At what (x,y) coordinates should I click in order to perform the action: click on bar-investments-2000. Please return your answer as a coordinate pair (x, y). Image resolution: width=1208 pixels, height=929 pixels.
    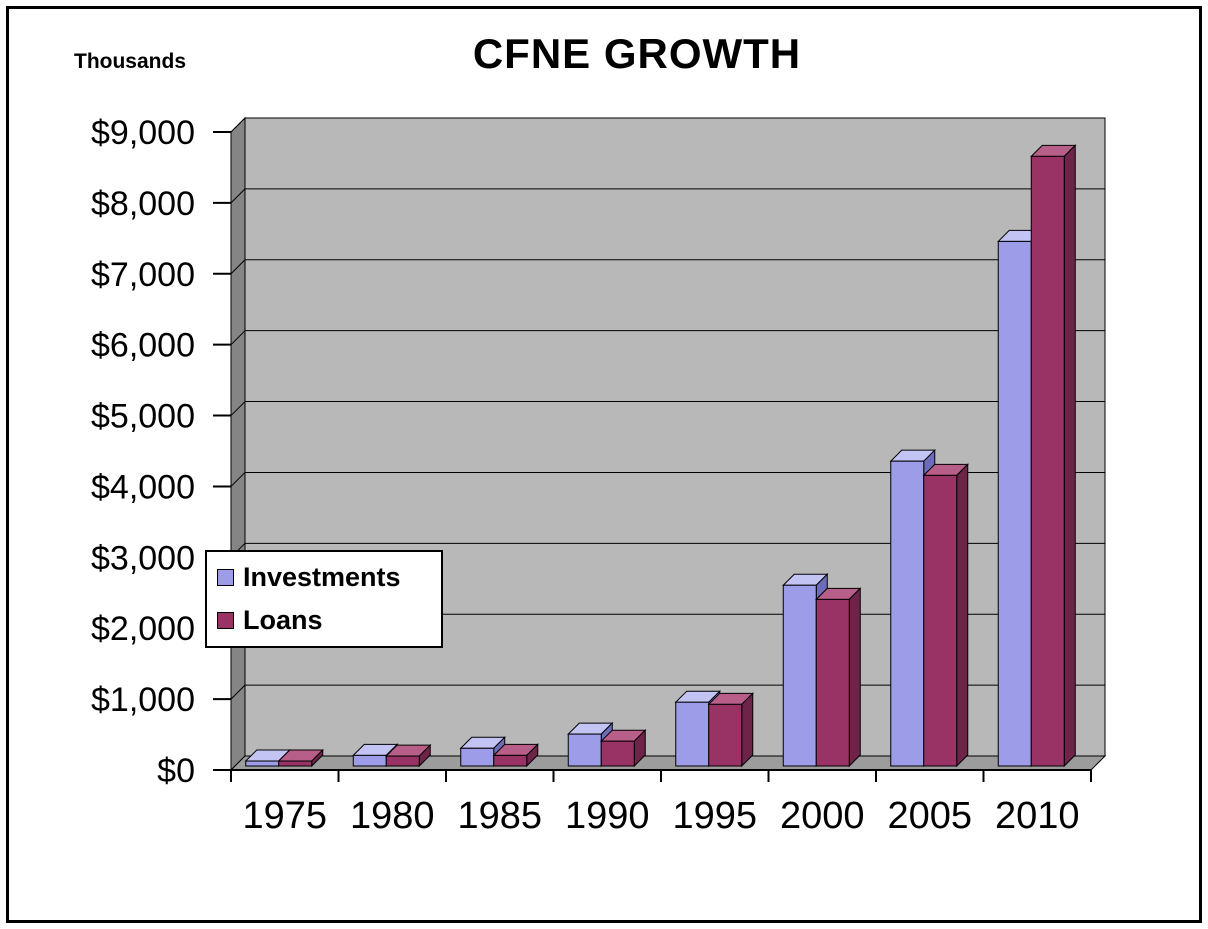
    Looking at the image, I should click on (799, 675).